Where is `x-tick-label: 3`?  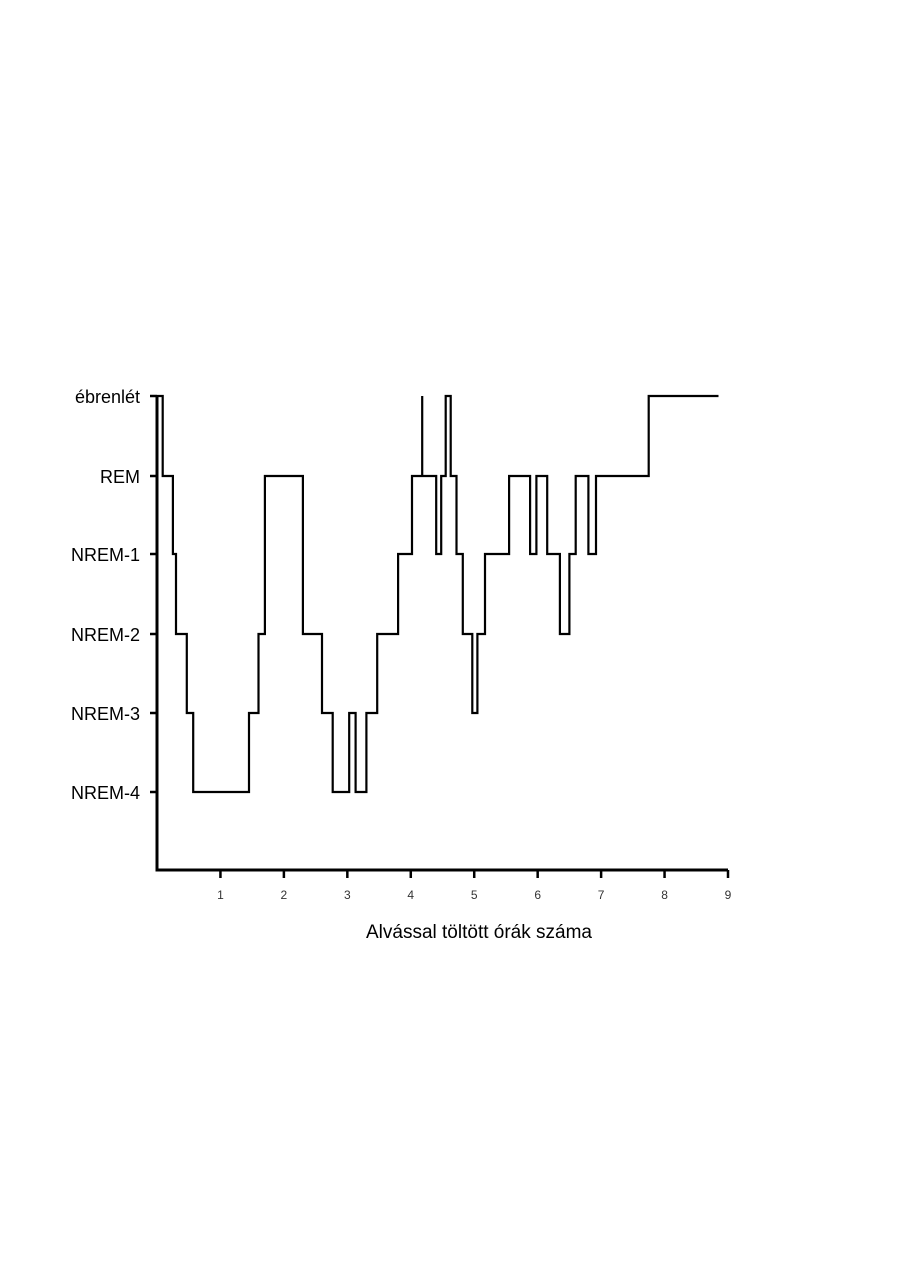 x-tick-label: 3 is located at coordinates (347, 895).